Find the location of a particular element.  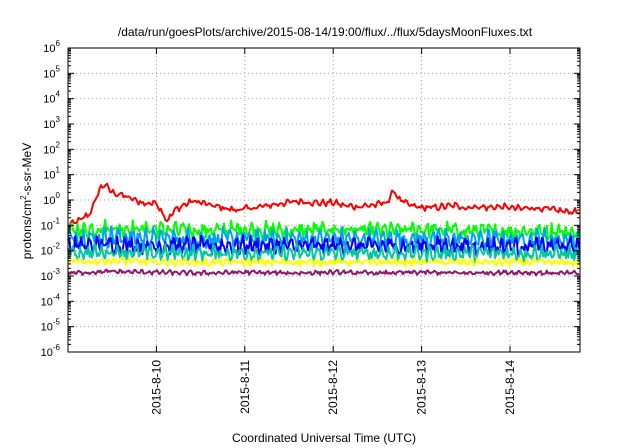

y-tick-exponent: -2 is located at coordinates (57, 246).